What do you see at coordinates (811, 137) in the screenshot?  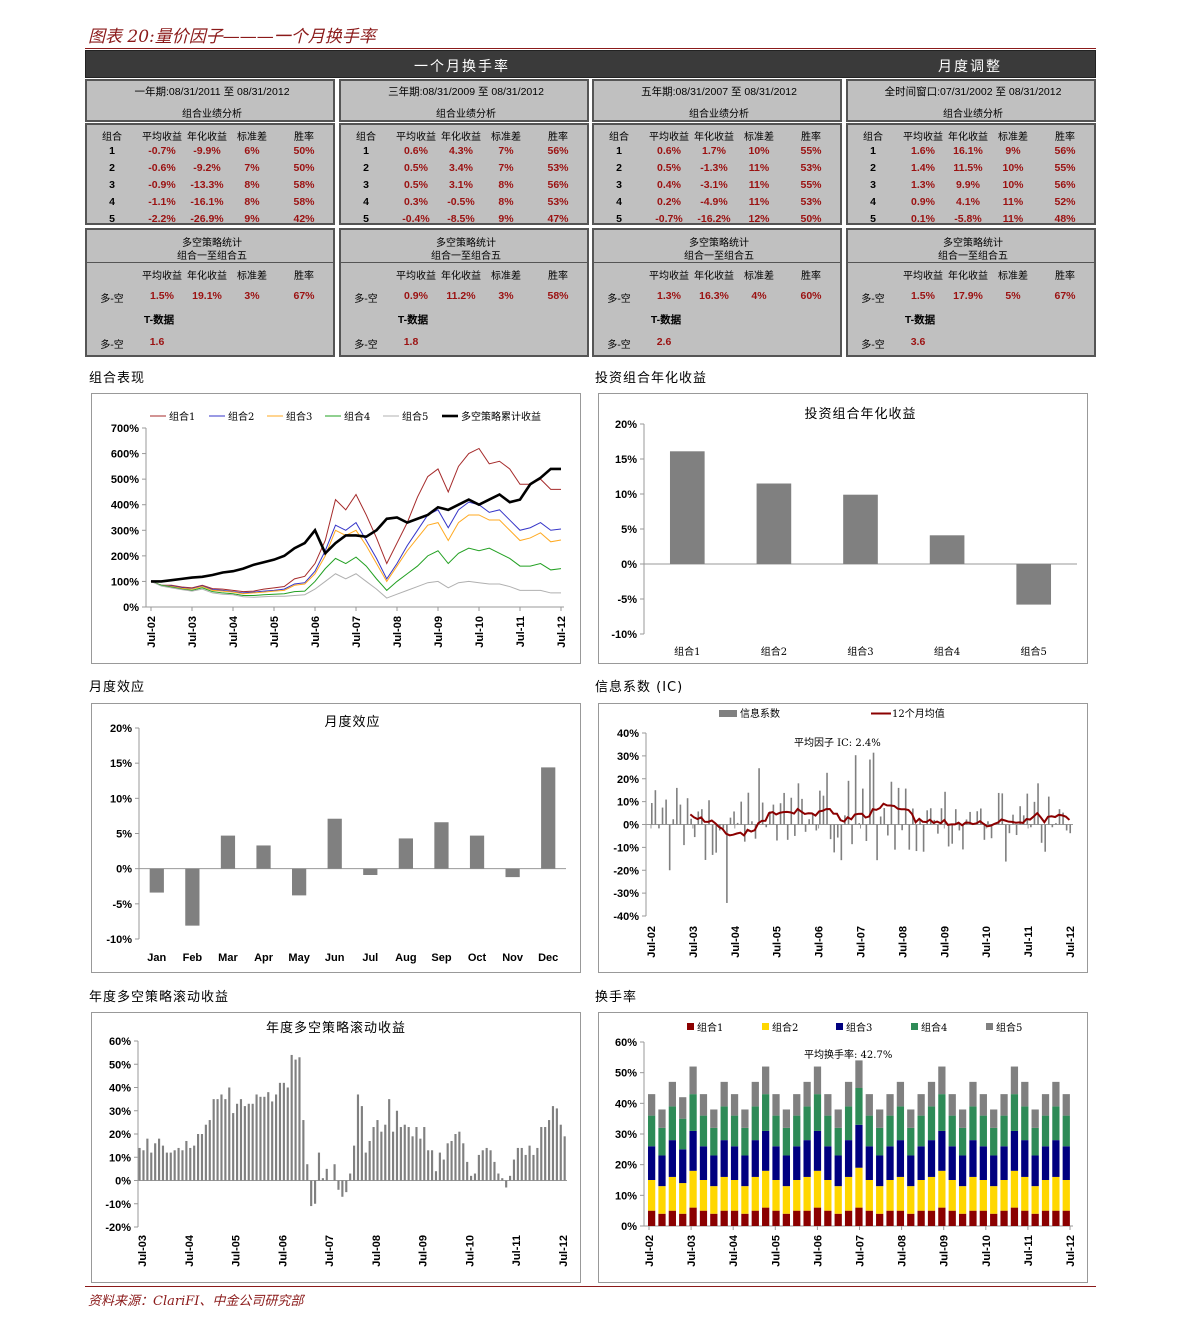 I see `column-header: 胜率` at bounding box center [811, 137].